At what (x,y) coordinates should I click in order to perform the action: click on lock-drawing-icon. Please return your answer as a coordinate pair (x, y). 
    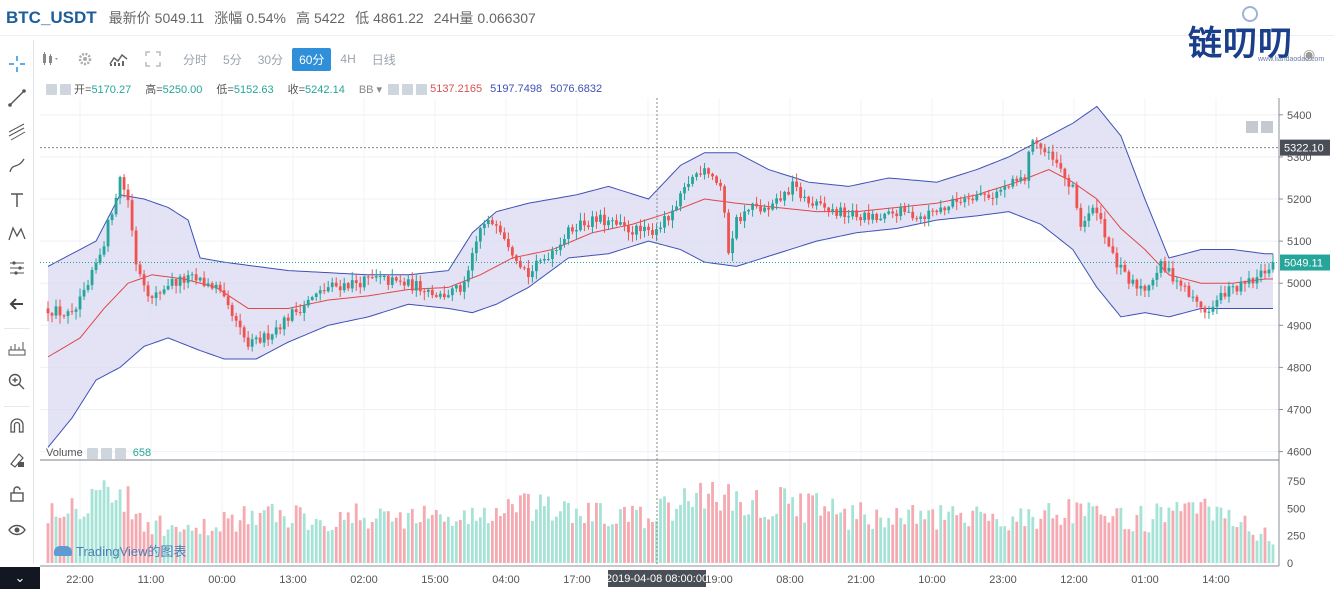
    Looking at the image, I should click on (17, 463).